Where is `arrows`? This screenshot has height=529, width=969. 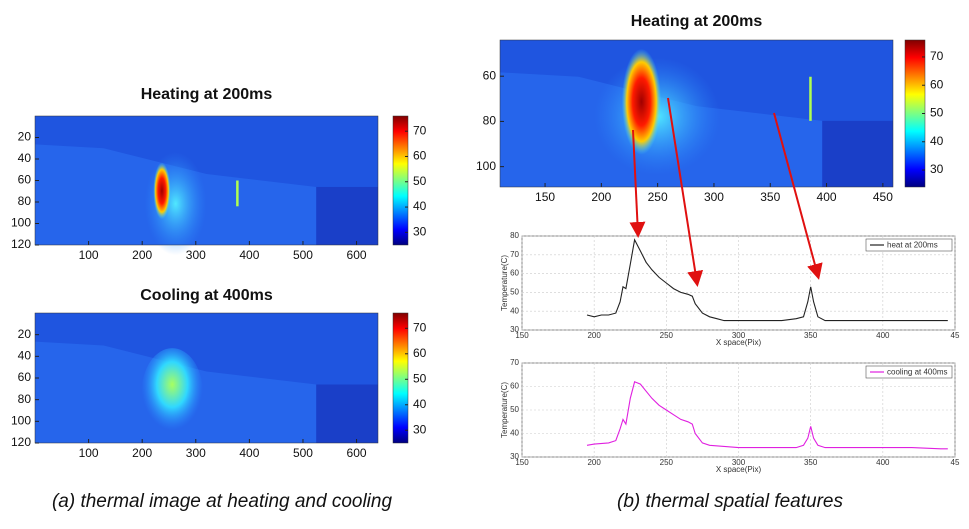 arrows is located at coordinates (726, 192).